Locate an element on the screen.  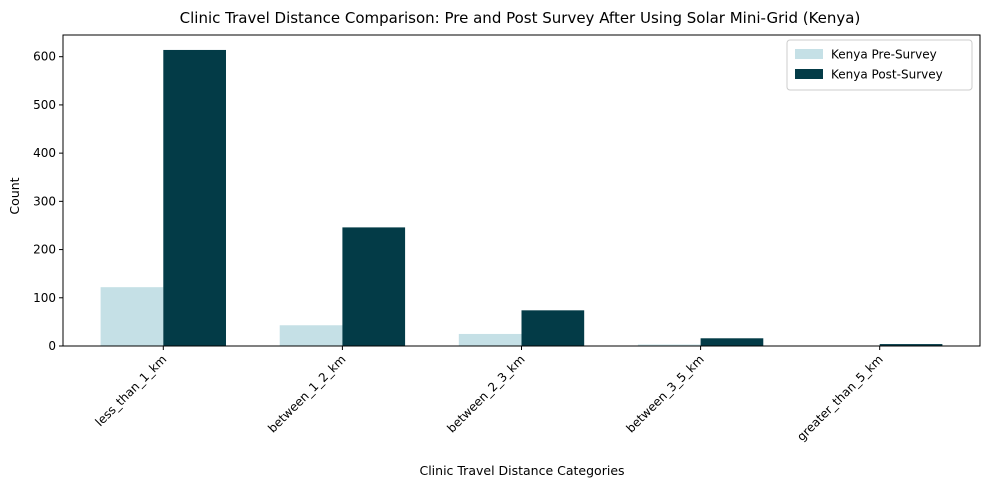
y-tick-label: 400 is located at coordinates (44, 153).